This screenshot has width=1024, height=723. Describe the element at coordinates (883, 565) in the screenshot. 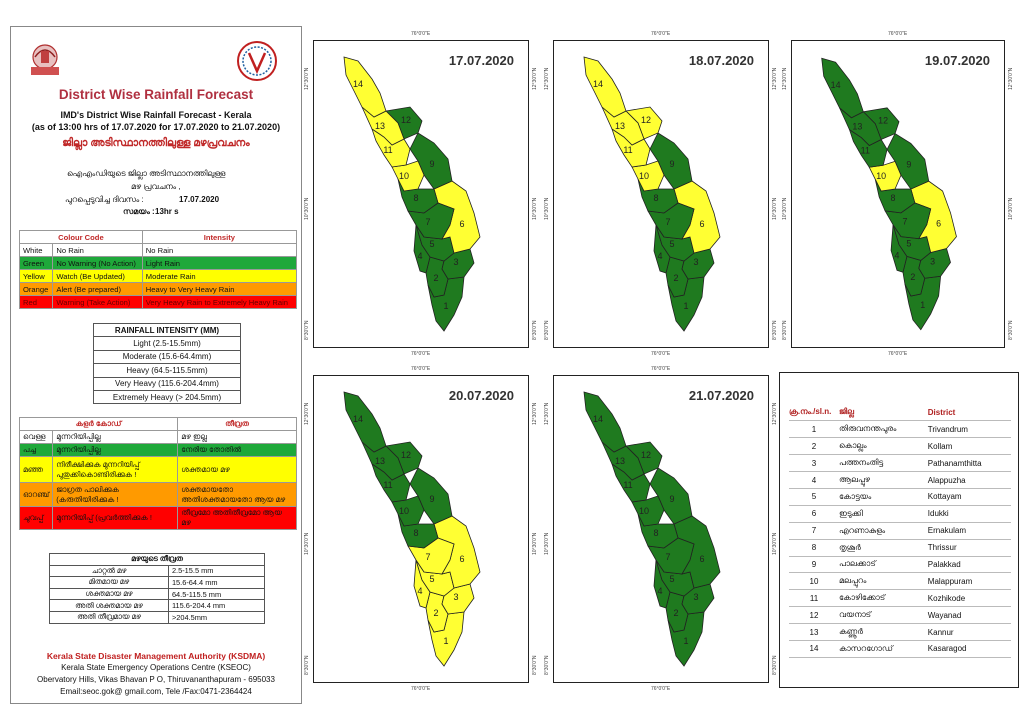

I see `district-name-ml: പാലക്കാട്` at that location.